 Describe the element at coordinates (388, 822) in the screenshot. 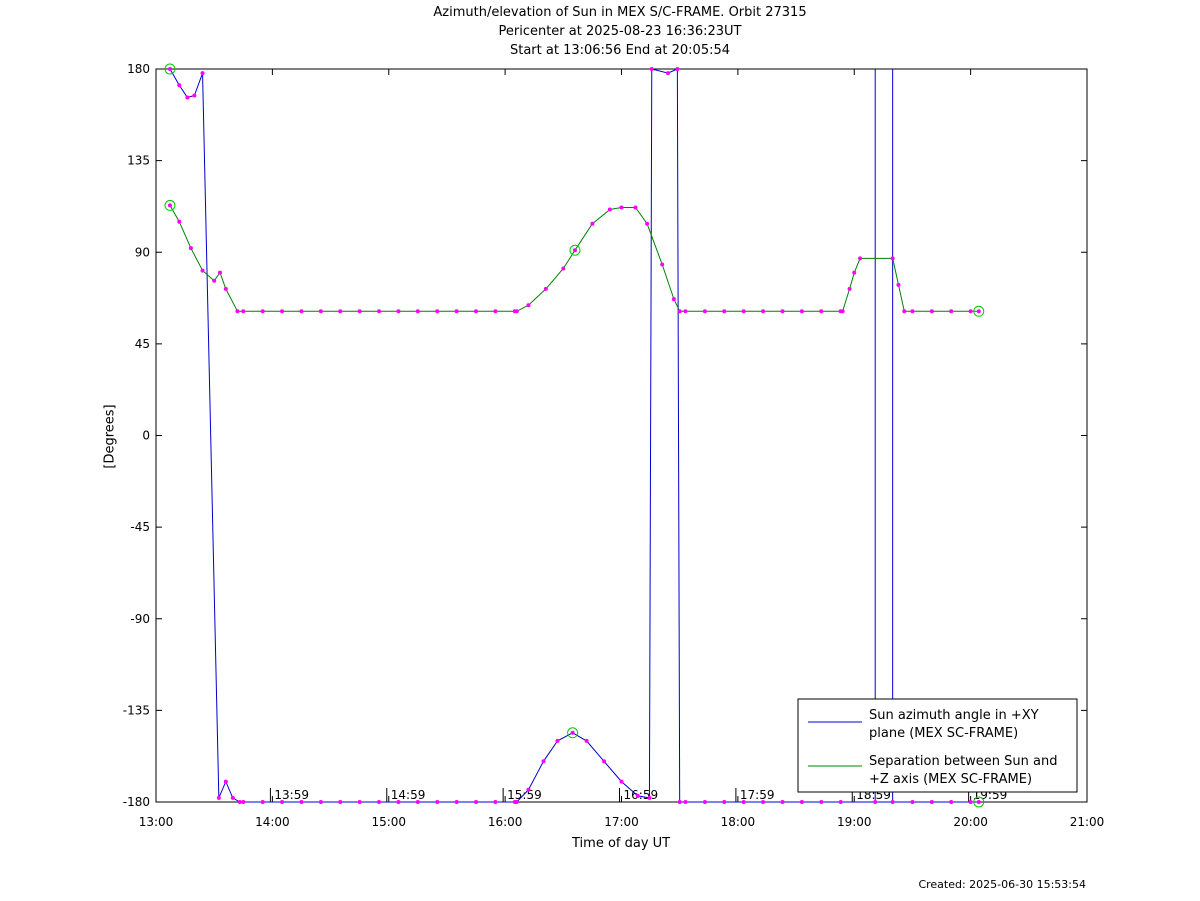

I see `x-tick-label: 15:00` at that location.